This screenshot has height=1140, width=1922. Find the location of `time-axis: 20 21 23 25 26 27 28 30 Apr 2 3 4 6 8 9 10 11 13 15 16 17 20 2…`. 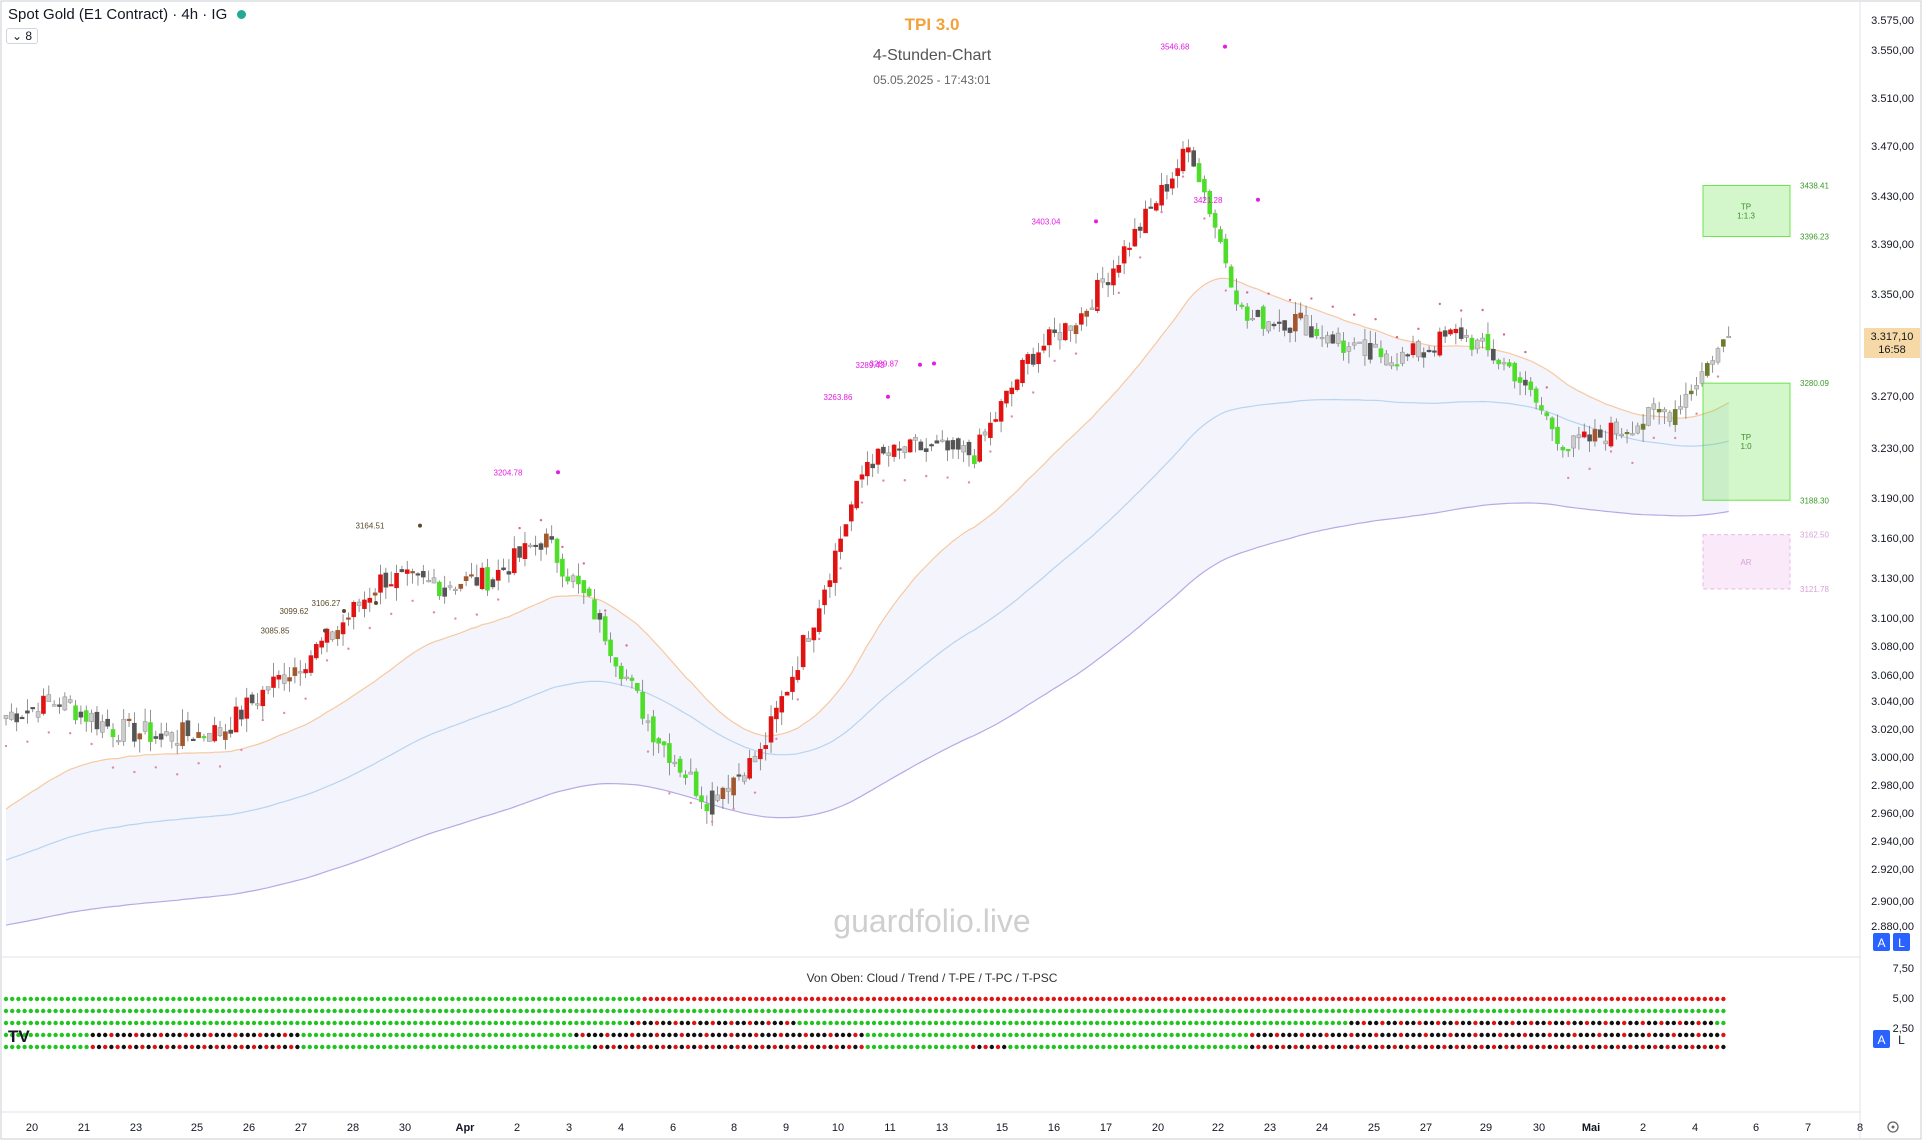

time-axis: 20 21 23 25 26 27 28 30 Apr 2 3 4 6 8 9 10 11 13 15 16 17 20 2… is located at coordinates (944, 1128).